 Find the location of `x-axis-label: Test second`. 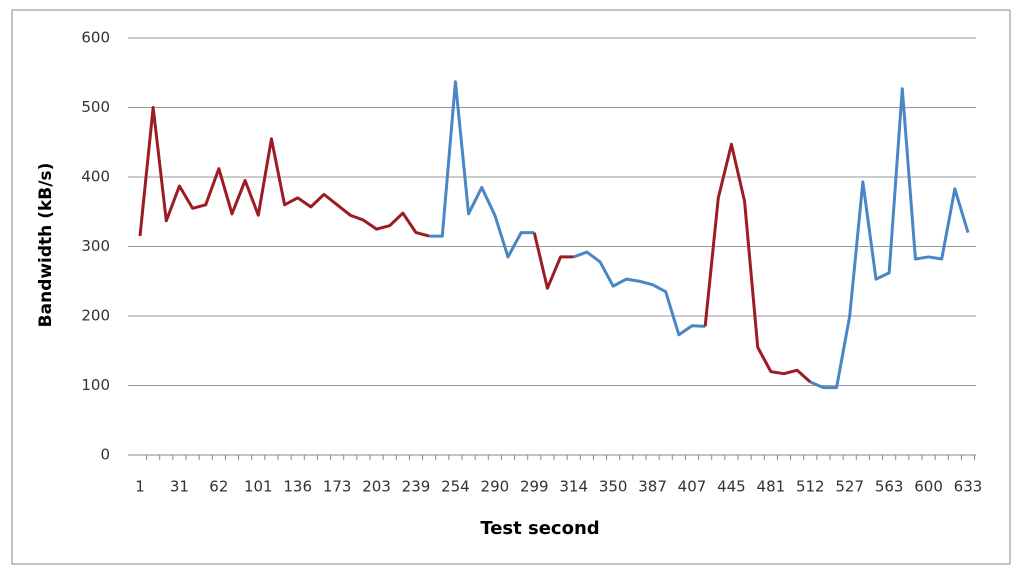

x-axis-label: Test second is located at coordinates (539, 528).